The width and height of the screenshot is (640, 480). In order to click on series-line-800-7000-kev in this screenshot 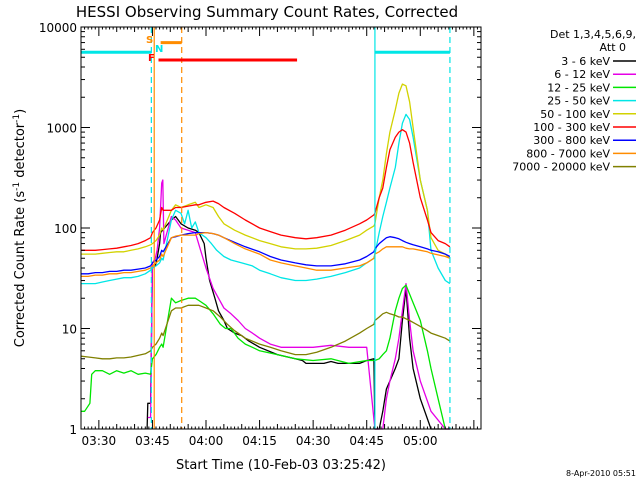, I will do `click(266, 254)`.